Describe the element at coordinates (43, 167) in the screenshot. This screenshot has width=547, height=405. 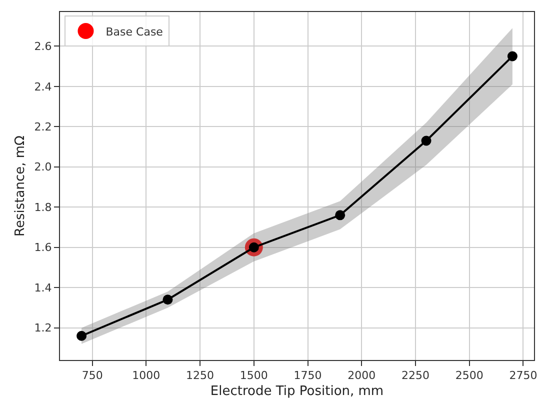
I see `y-tick-label: 2.0` at that location.